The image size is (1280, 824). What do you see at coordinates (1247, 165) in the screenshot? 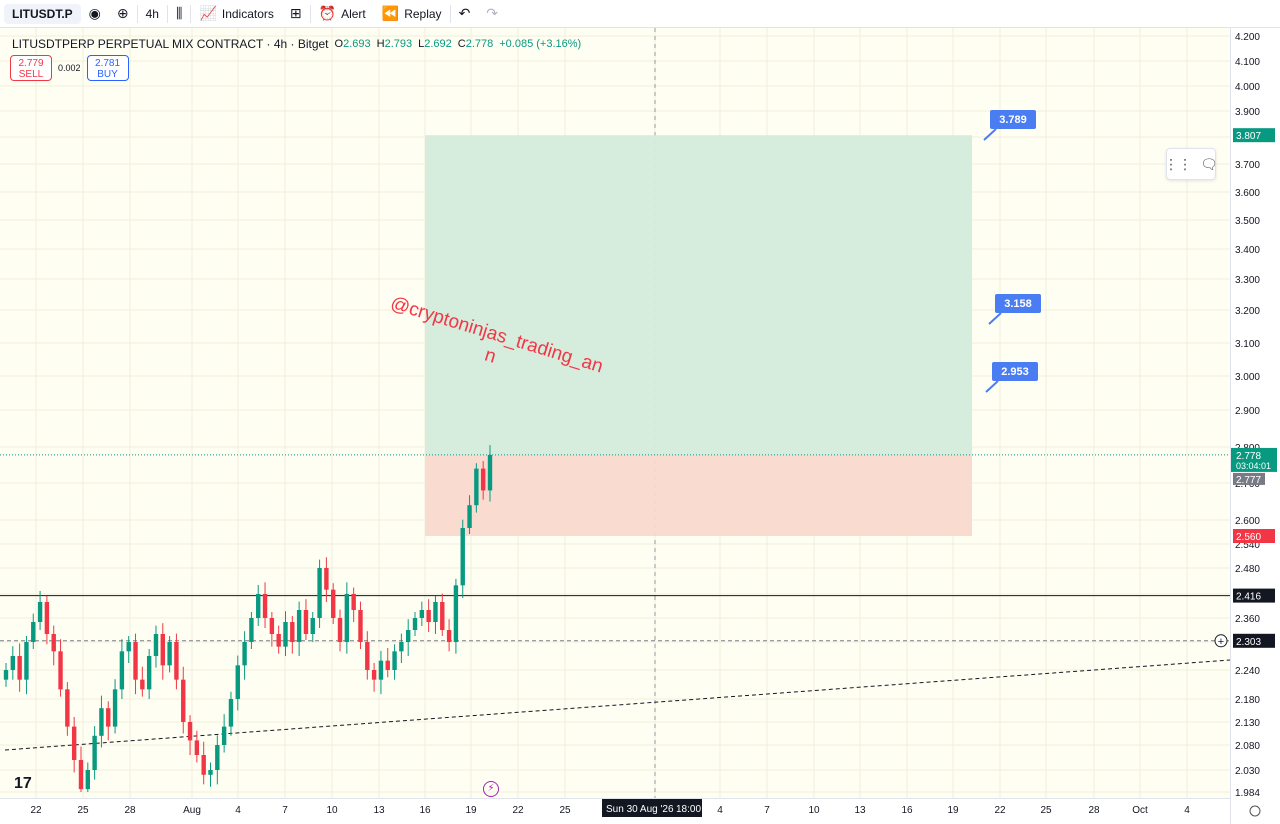
I see `price-tick-label: 3.700` at bounding box center [1247, 165].